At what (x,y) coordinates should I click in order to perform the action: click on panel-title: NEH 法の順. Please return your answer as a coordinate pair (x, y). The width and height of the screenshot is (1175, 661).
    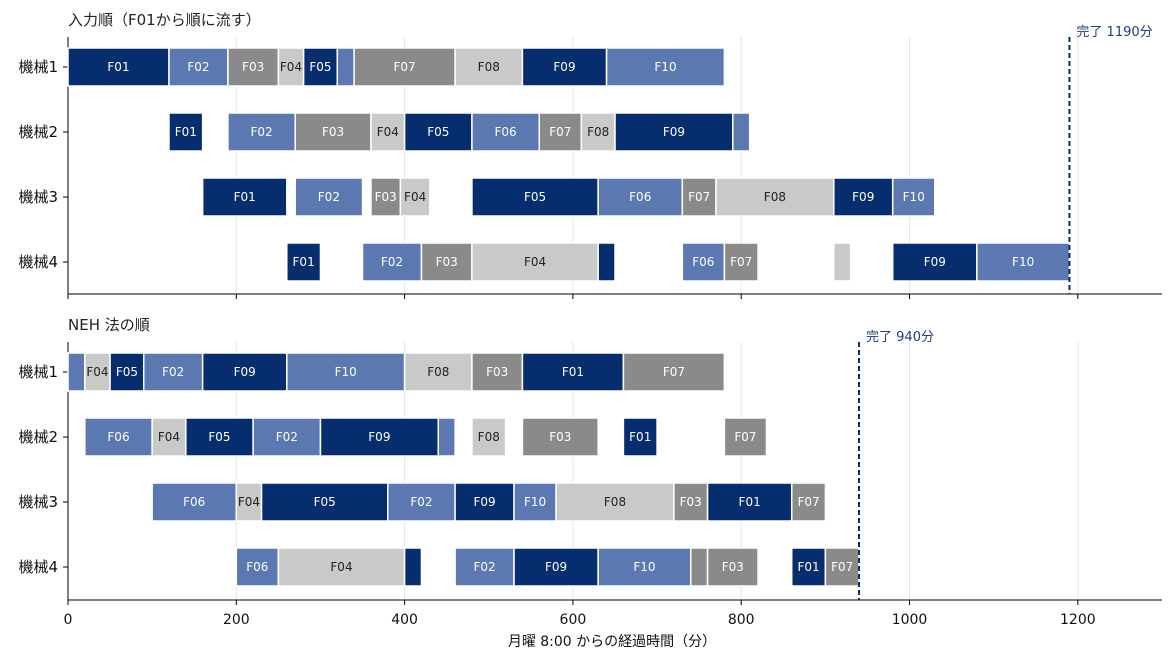
    Looking at the image, I should click on (109, 325).